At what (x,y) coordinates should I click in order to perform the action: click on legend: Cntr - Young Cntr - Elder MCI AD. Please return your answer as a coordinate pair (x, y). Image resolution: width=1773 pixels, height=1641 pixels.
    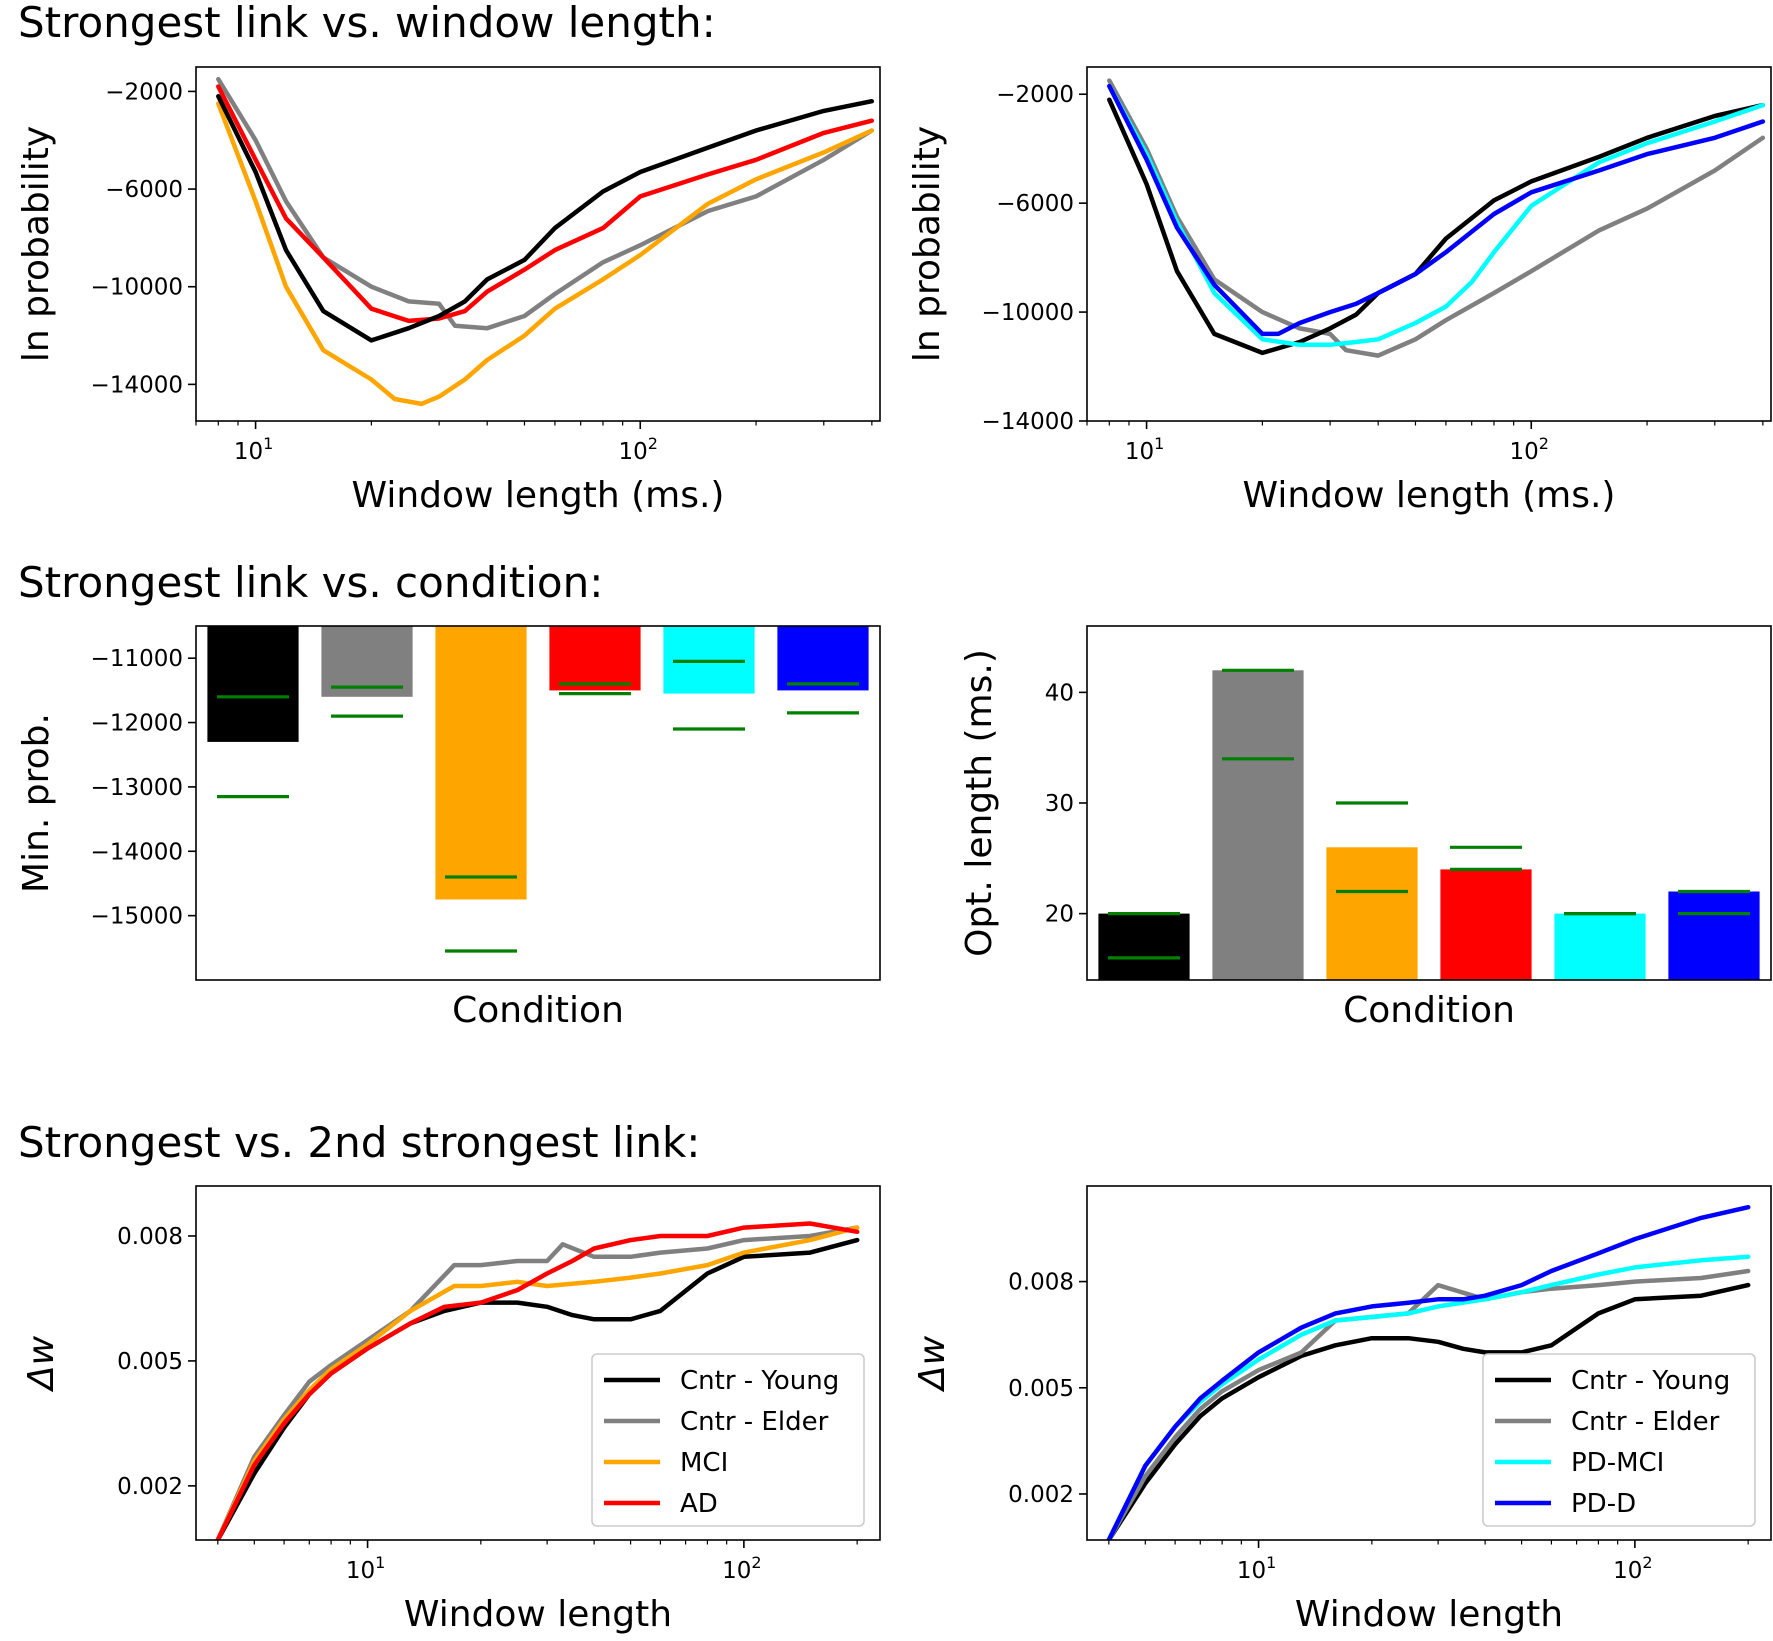
    Looking at the image, I should click on (728, 1440).